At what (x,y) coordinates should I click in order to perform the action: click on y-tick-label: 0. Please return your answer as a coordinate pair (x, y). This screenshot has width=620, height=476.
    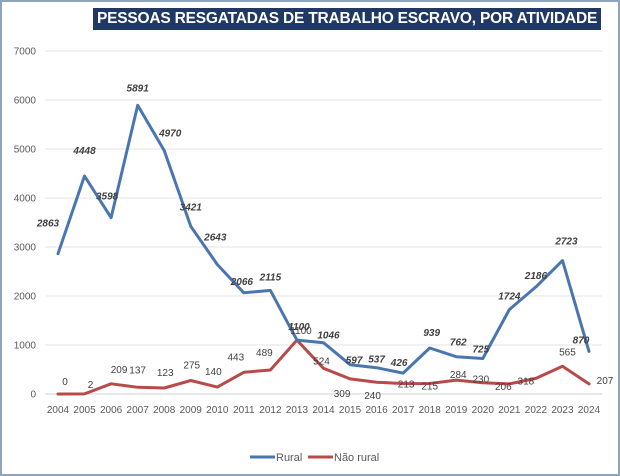
    Looking at the image, I should click on (33, 395).